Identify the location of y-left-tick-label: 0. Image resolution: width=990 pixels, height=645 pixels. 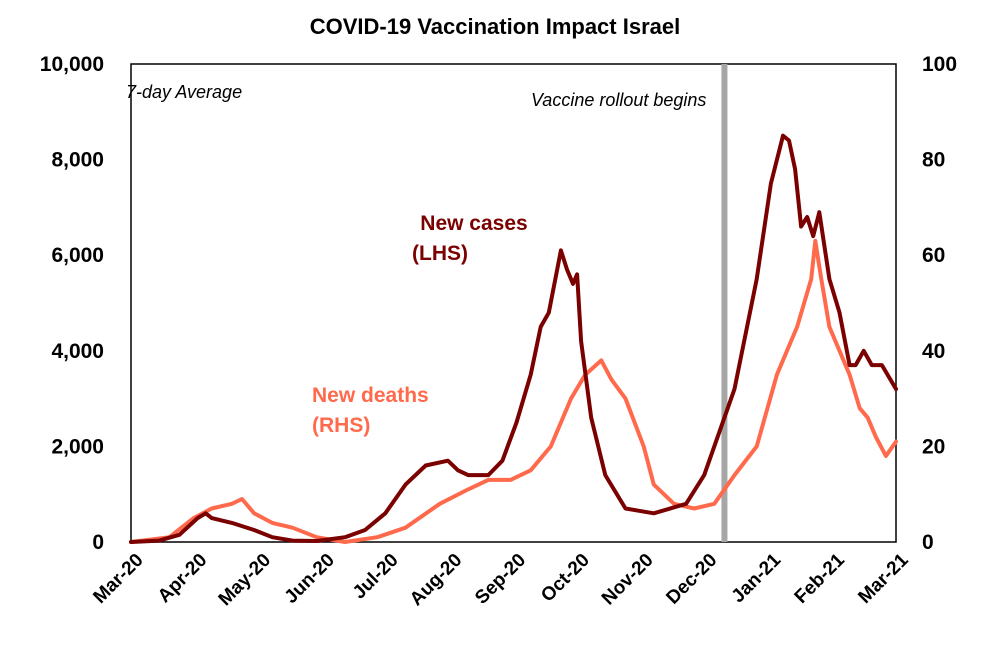
(98, 542).